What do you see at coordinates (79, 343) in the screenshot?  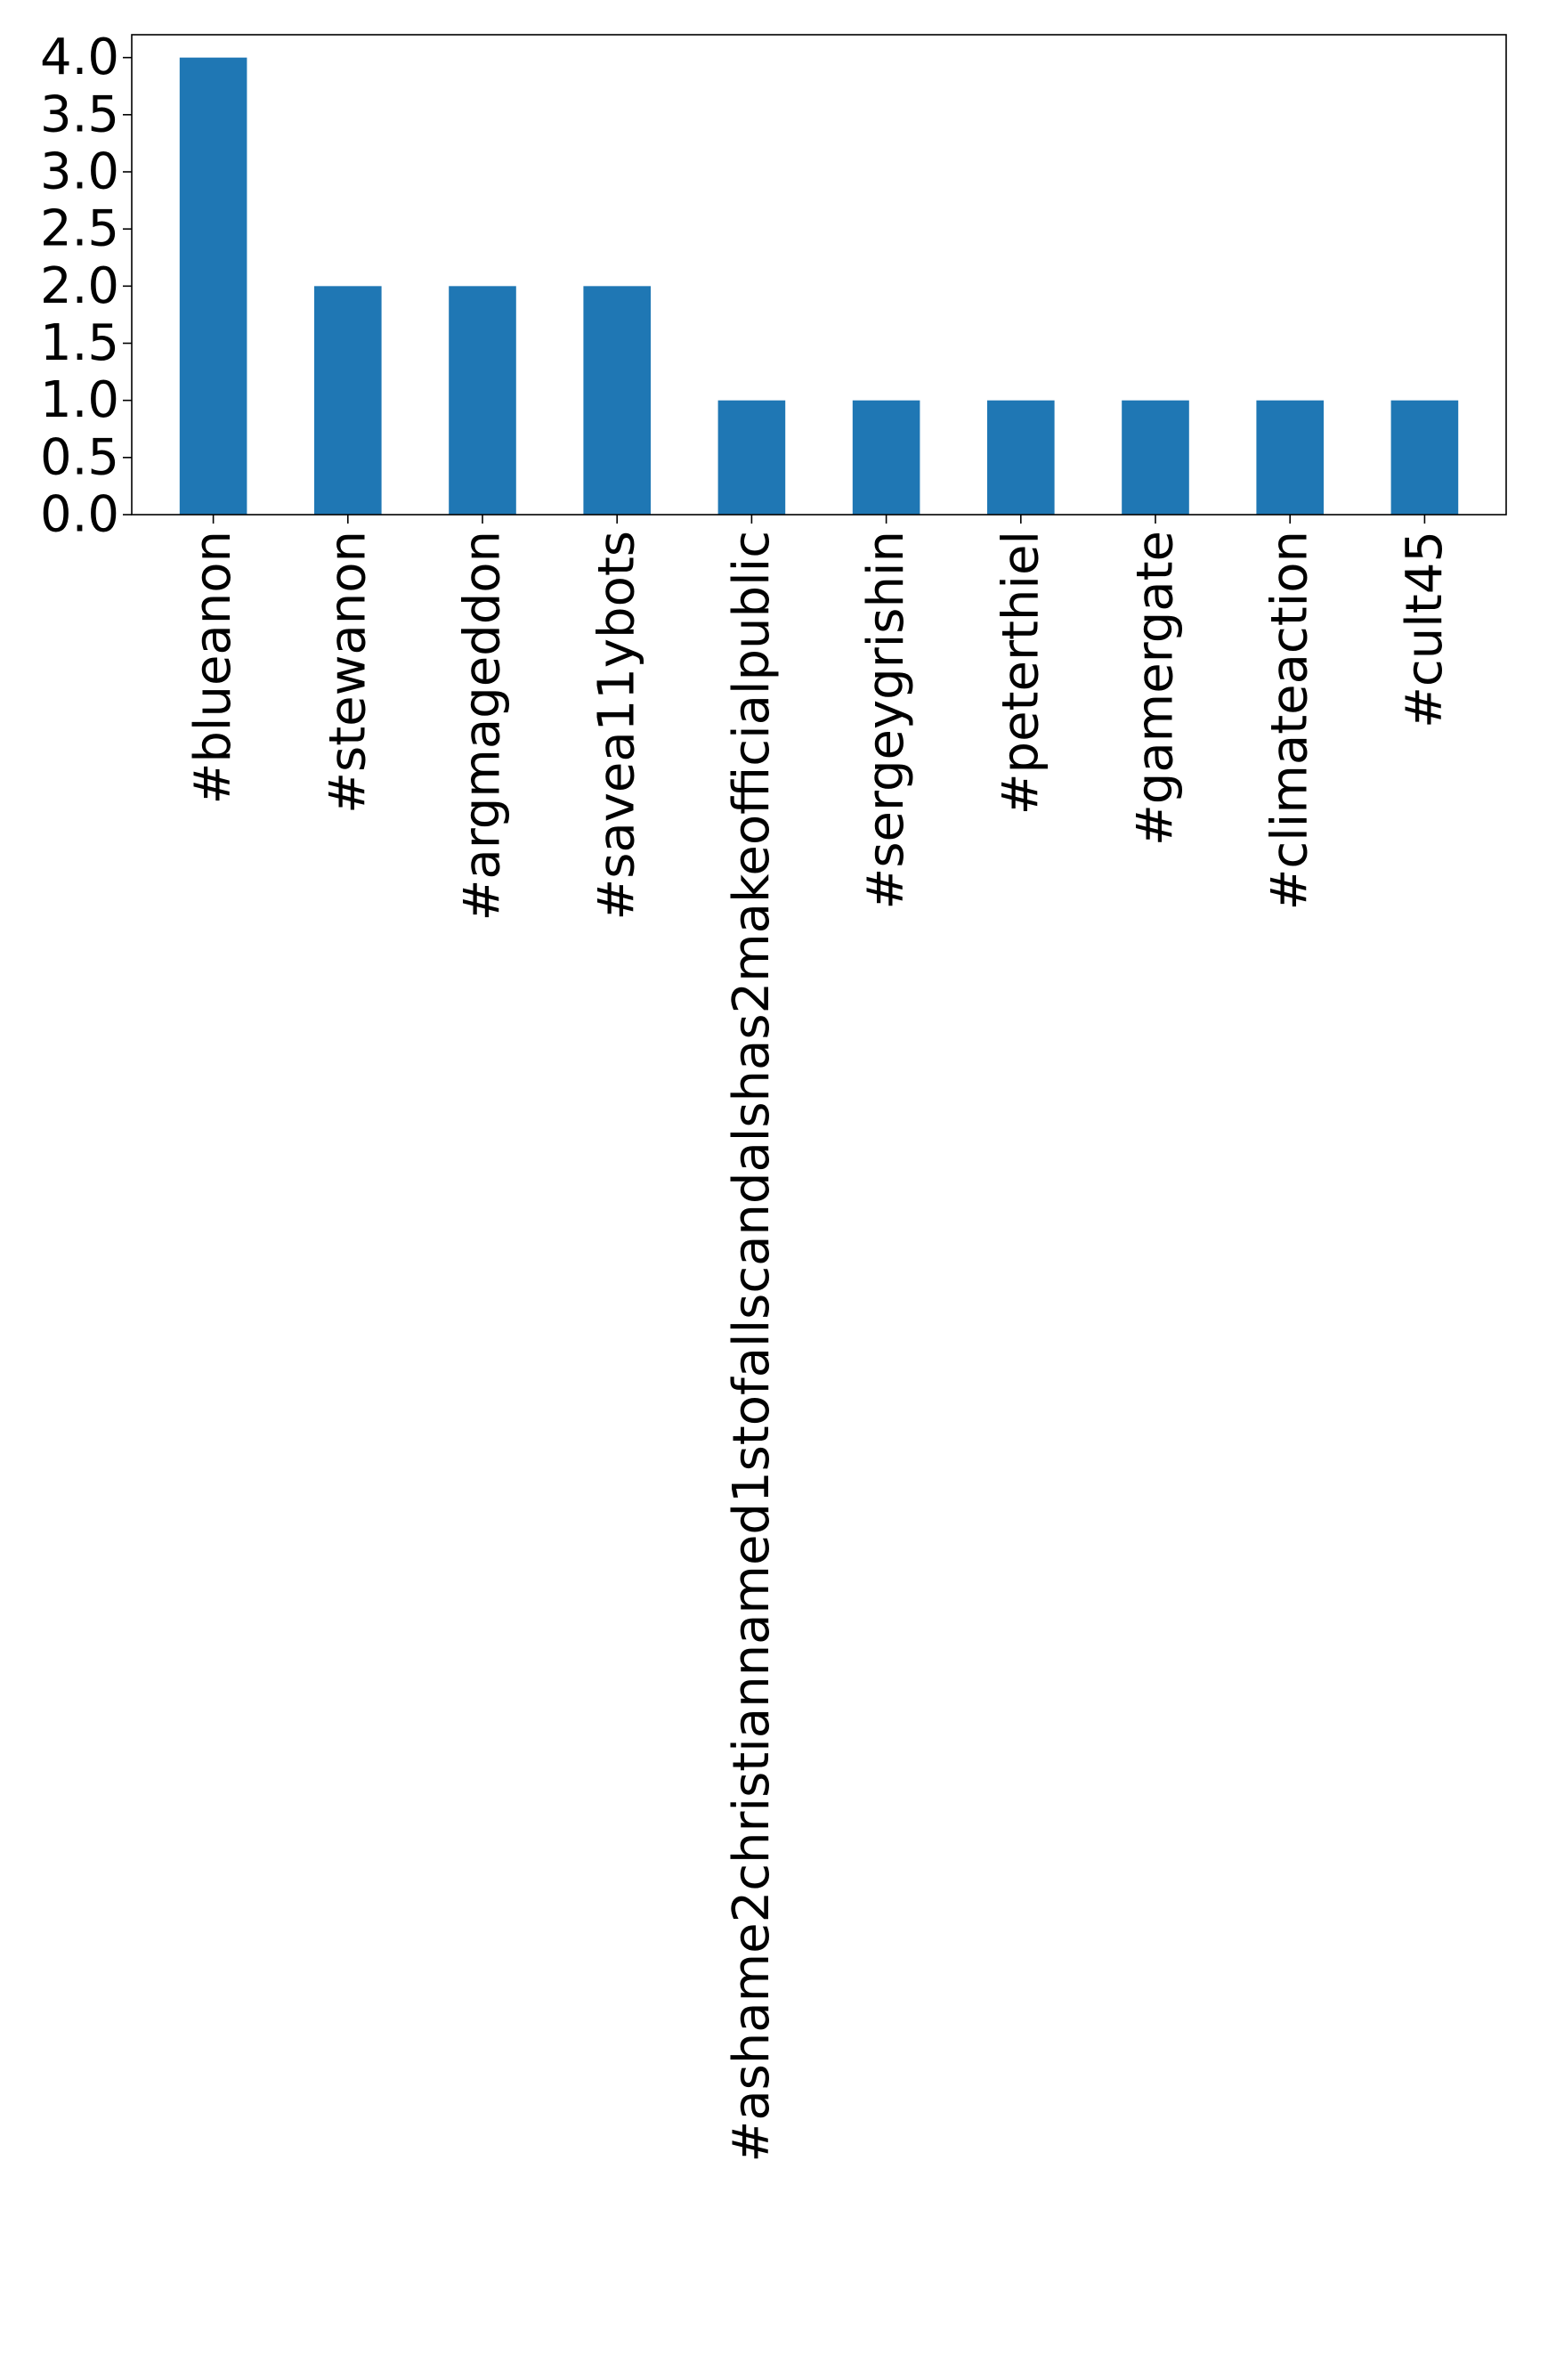 I see `y-tick-label: 1.5` at bounding box center [79, 343].